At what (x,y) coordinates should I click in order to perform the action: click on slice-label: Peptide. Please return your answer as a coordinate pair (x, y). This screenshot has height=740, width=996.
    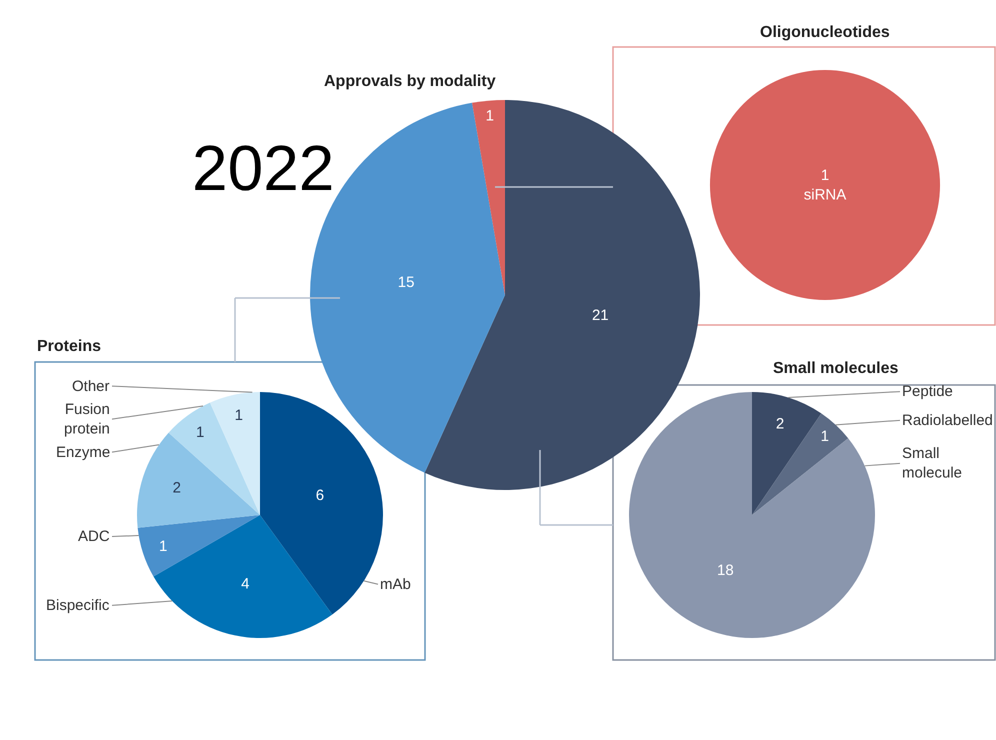
    Looking at the image, I should click on (927, 391).